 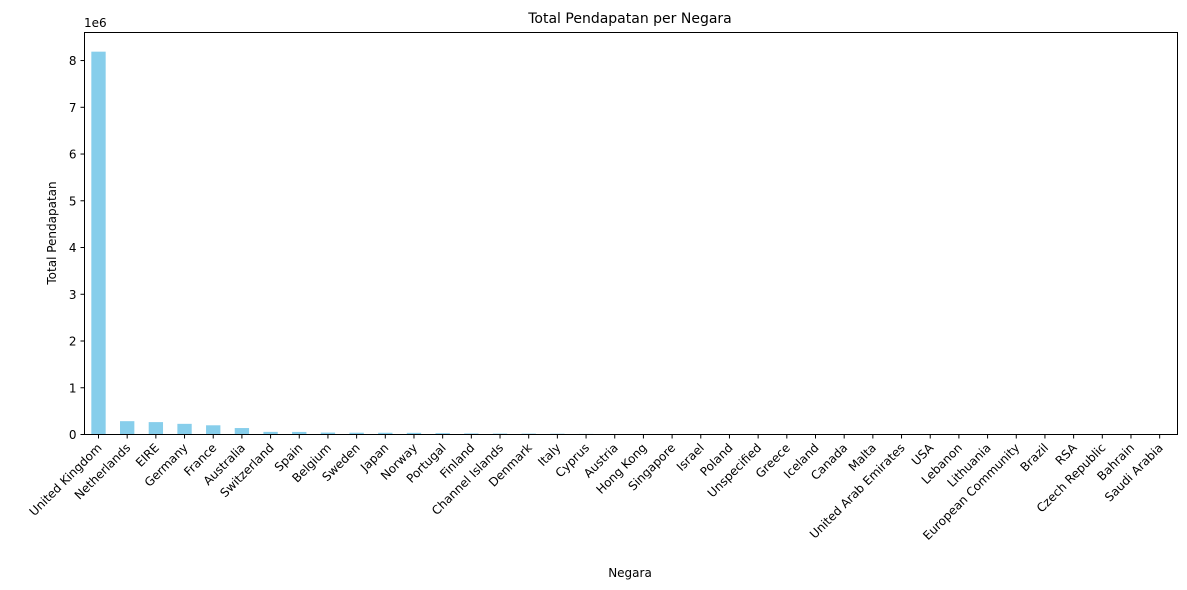 I want to click on y-tick-label: 7, so click(x=73, y=108).